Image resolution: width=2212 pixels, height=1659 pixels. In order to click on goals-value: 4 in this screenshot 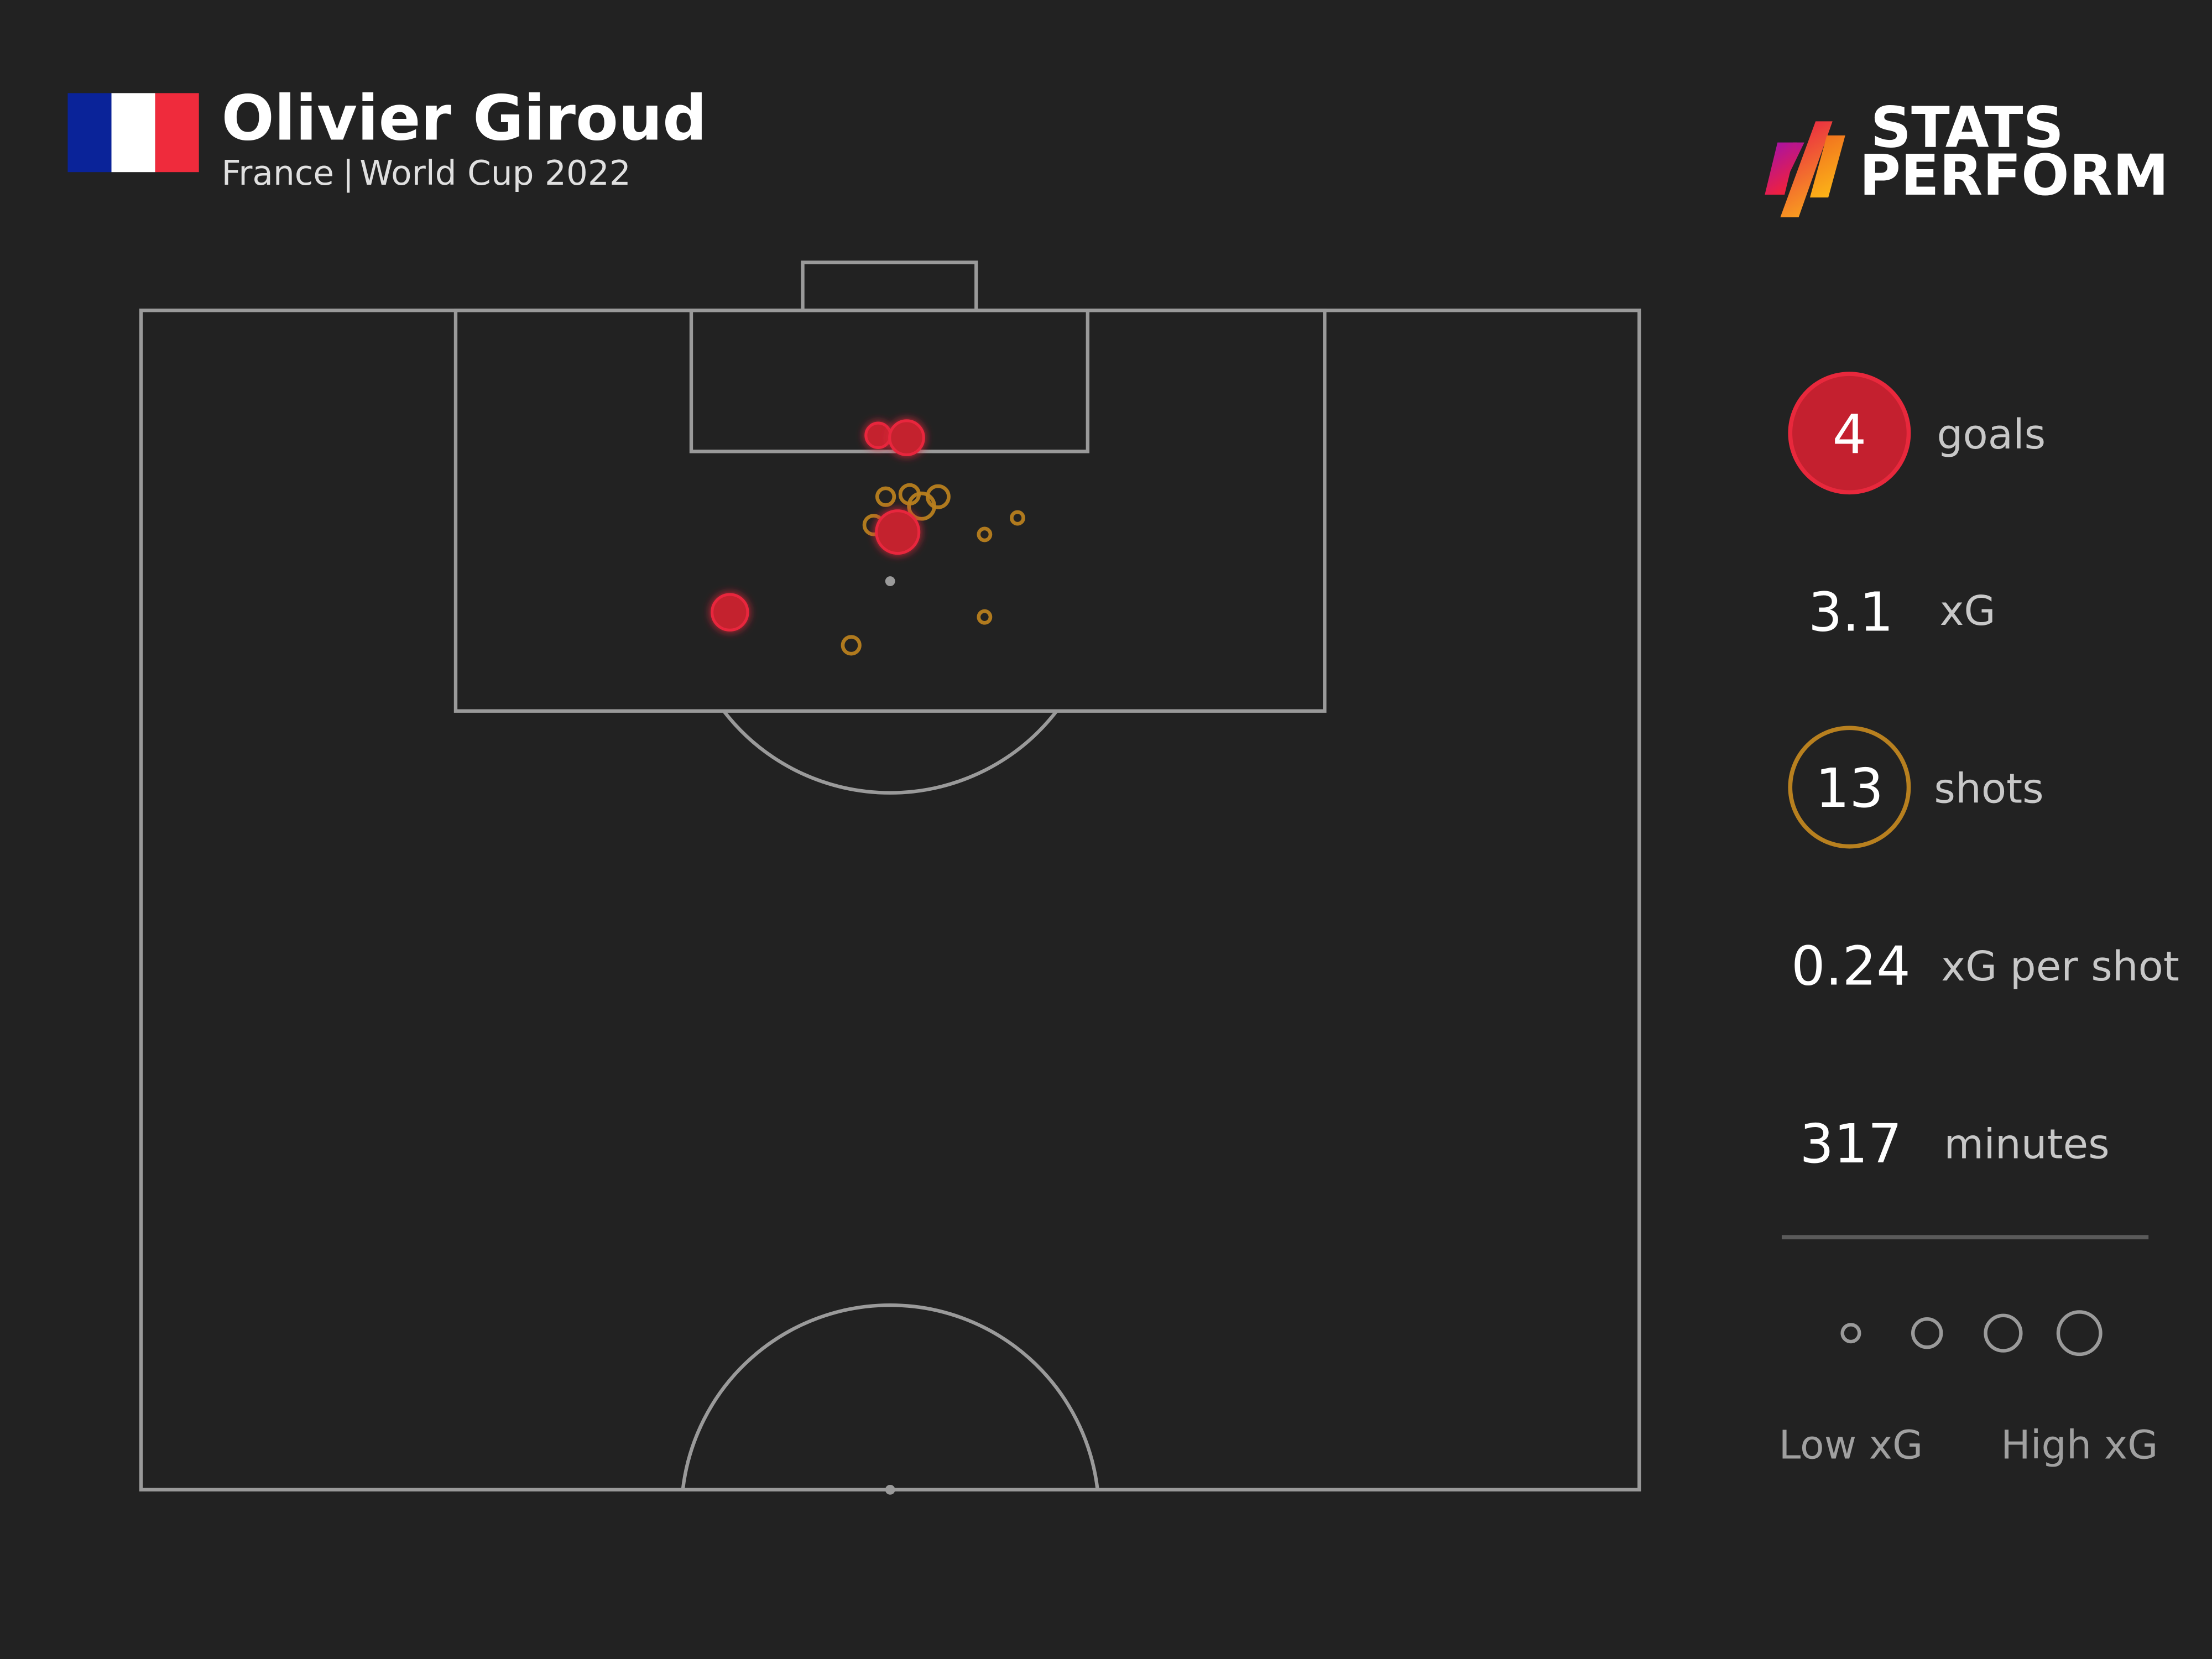, I will do `click(1850, 435)`.